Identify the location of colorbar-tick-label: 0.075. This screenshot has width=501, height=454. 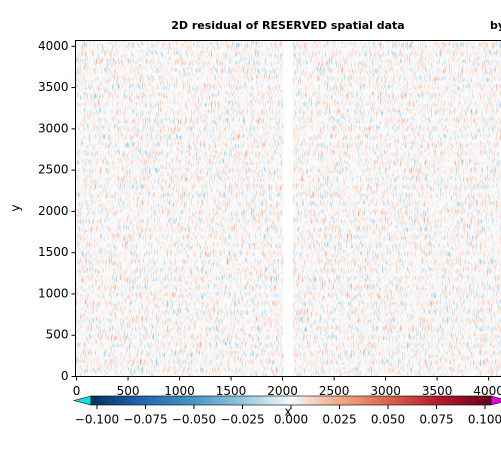
(436, 420).